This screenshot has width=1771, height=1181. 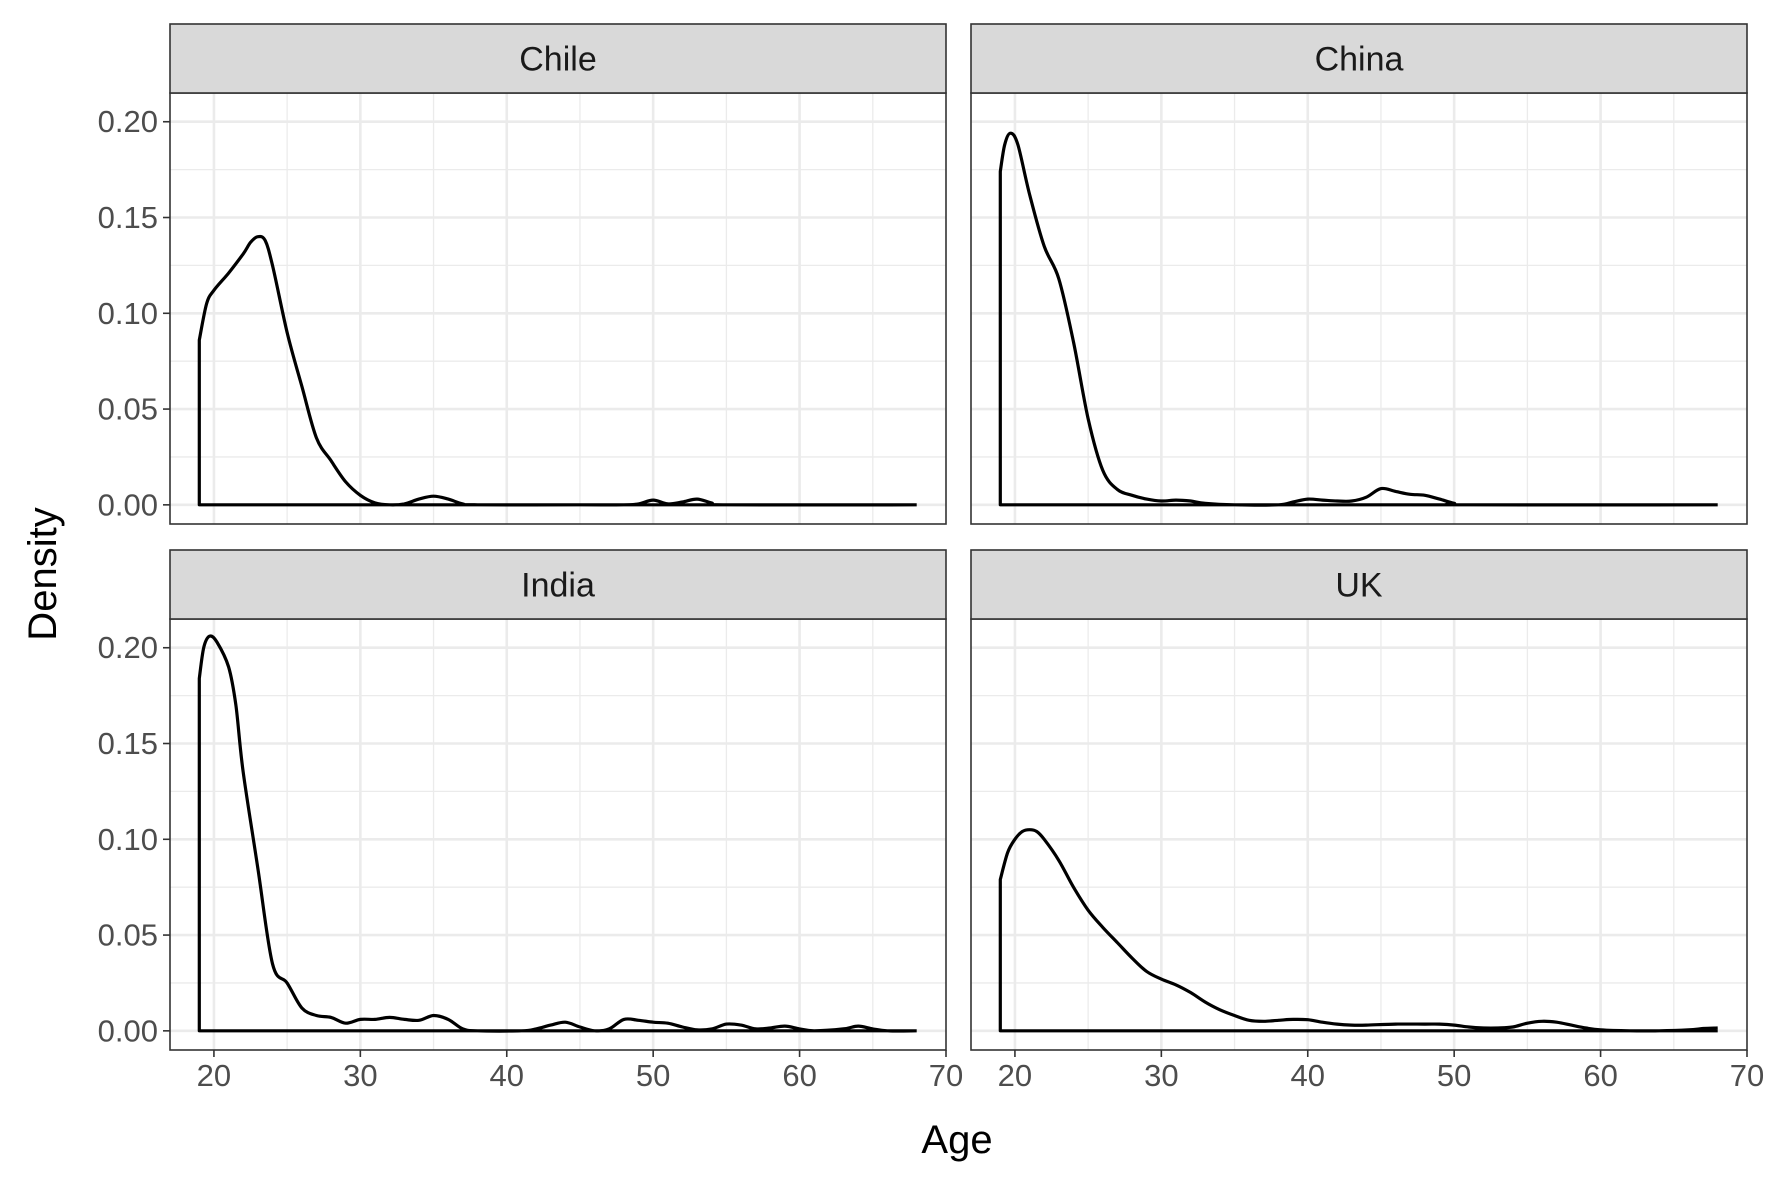 I want to click on density-curve-india, so click(x=557, y=833).